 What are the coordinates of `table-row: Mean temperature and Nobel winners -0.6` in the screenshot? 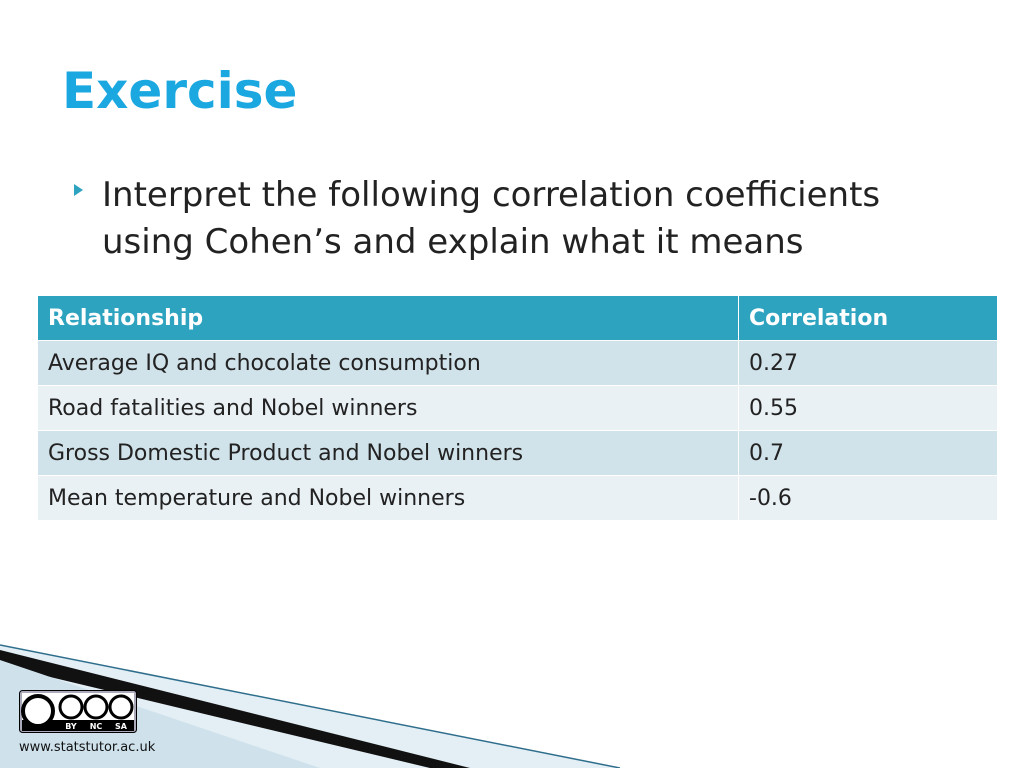 It's located at (517, 498).